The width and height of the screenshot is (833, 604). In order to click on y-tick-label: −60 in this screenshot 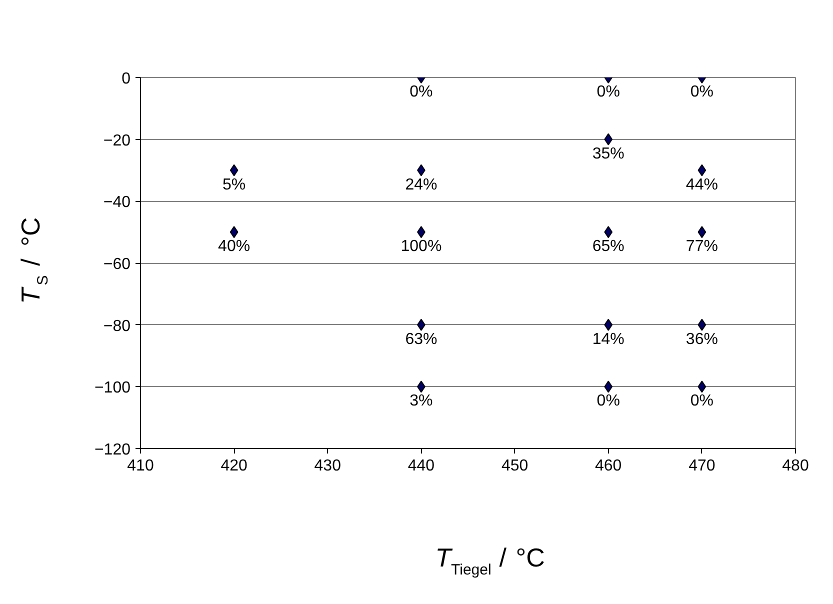, I will do `click(117, 264)`.